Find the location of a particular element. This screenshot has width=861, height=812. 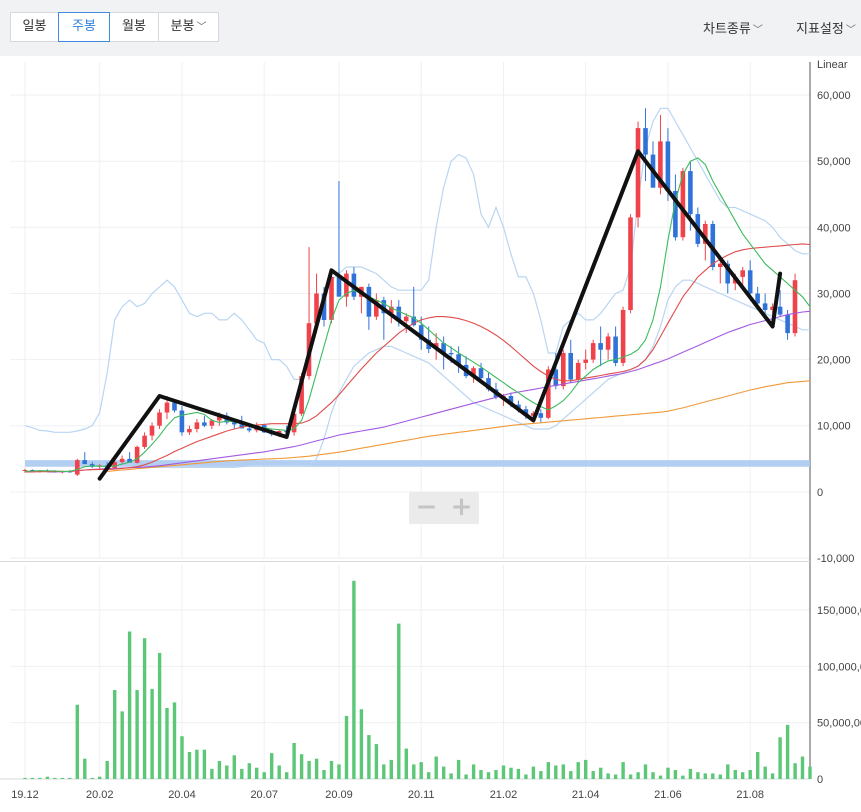

scale-label: Linear is located at coordinates (832, 65).